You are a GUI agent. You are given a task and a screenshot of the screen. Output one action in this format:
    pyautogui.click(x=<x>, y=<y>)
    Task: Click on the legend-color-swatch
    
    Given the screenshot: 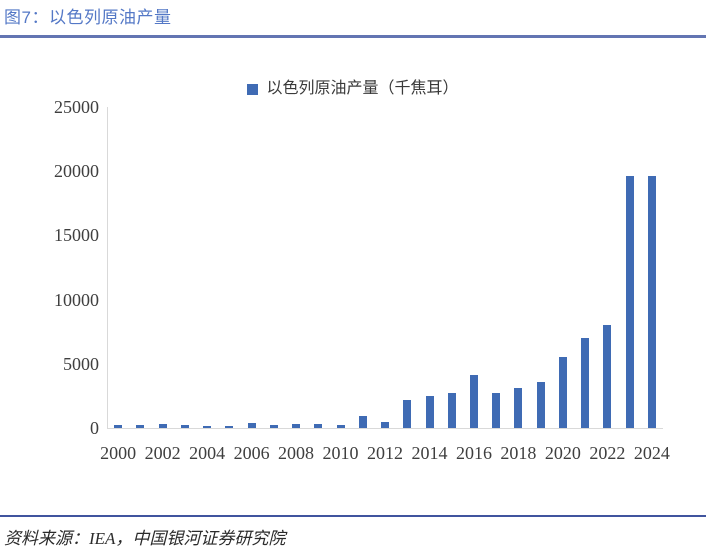 What is the action you would take?
    pyautogui.click(x=253, y=89)
    